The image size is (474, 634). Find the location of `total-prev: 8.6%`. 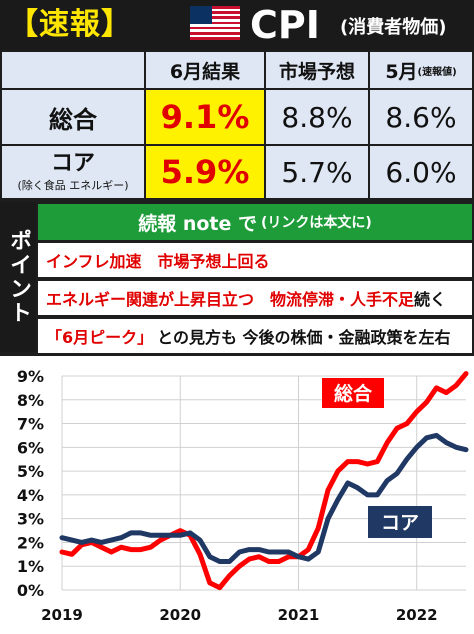

total-prev: 8.6% is located at coordinates (421, 117).